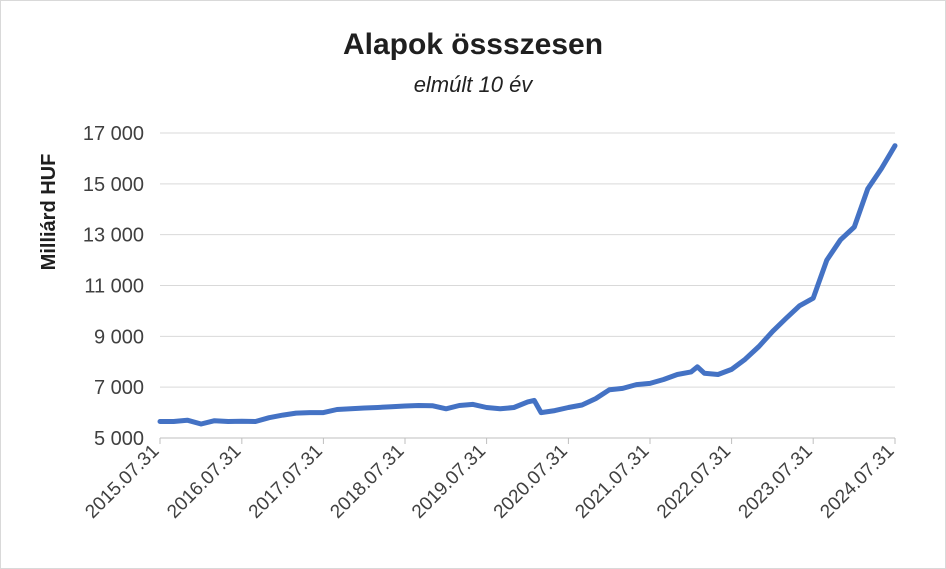 This screenshot has width=946, height=569. I want to click on chart-subtitle: elmúlt 10 év, so click(473, 84).